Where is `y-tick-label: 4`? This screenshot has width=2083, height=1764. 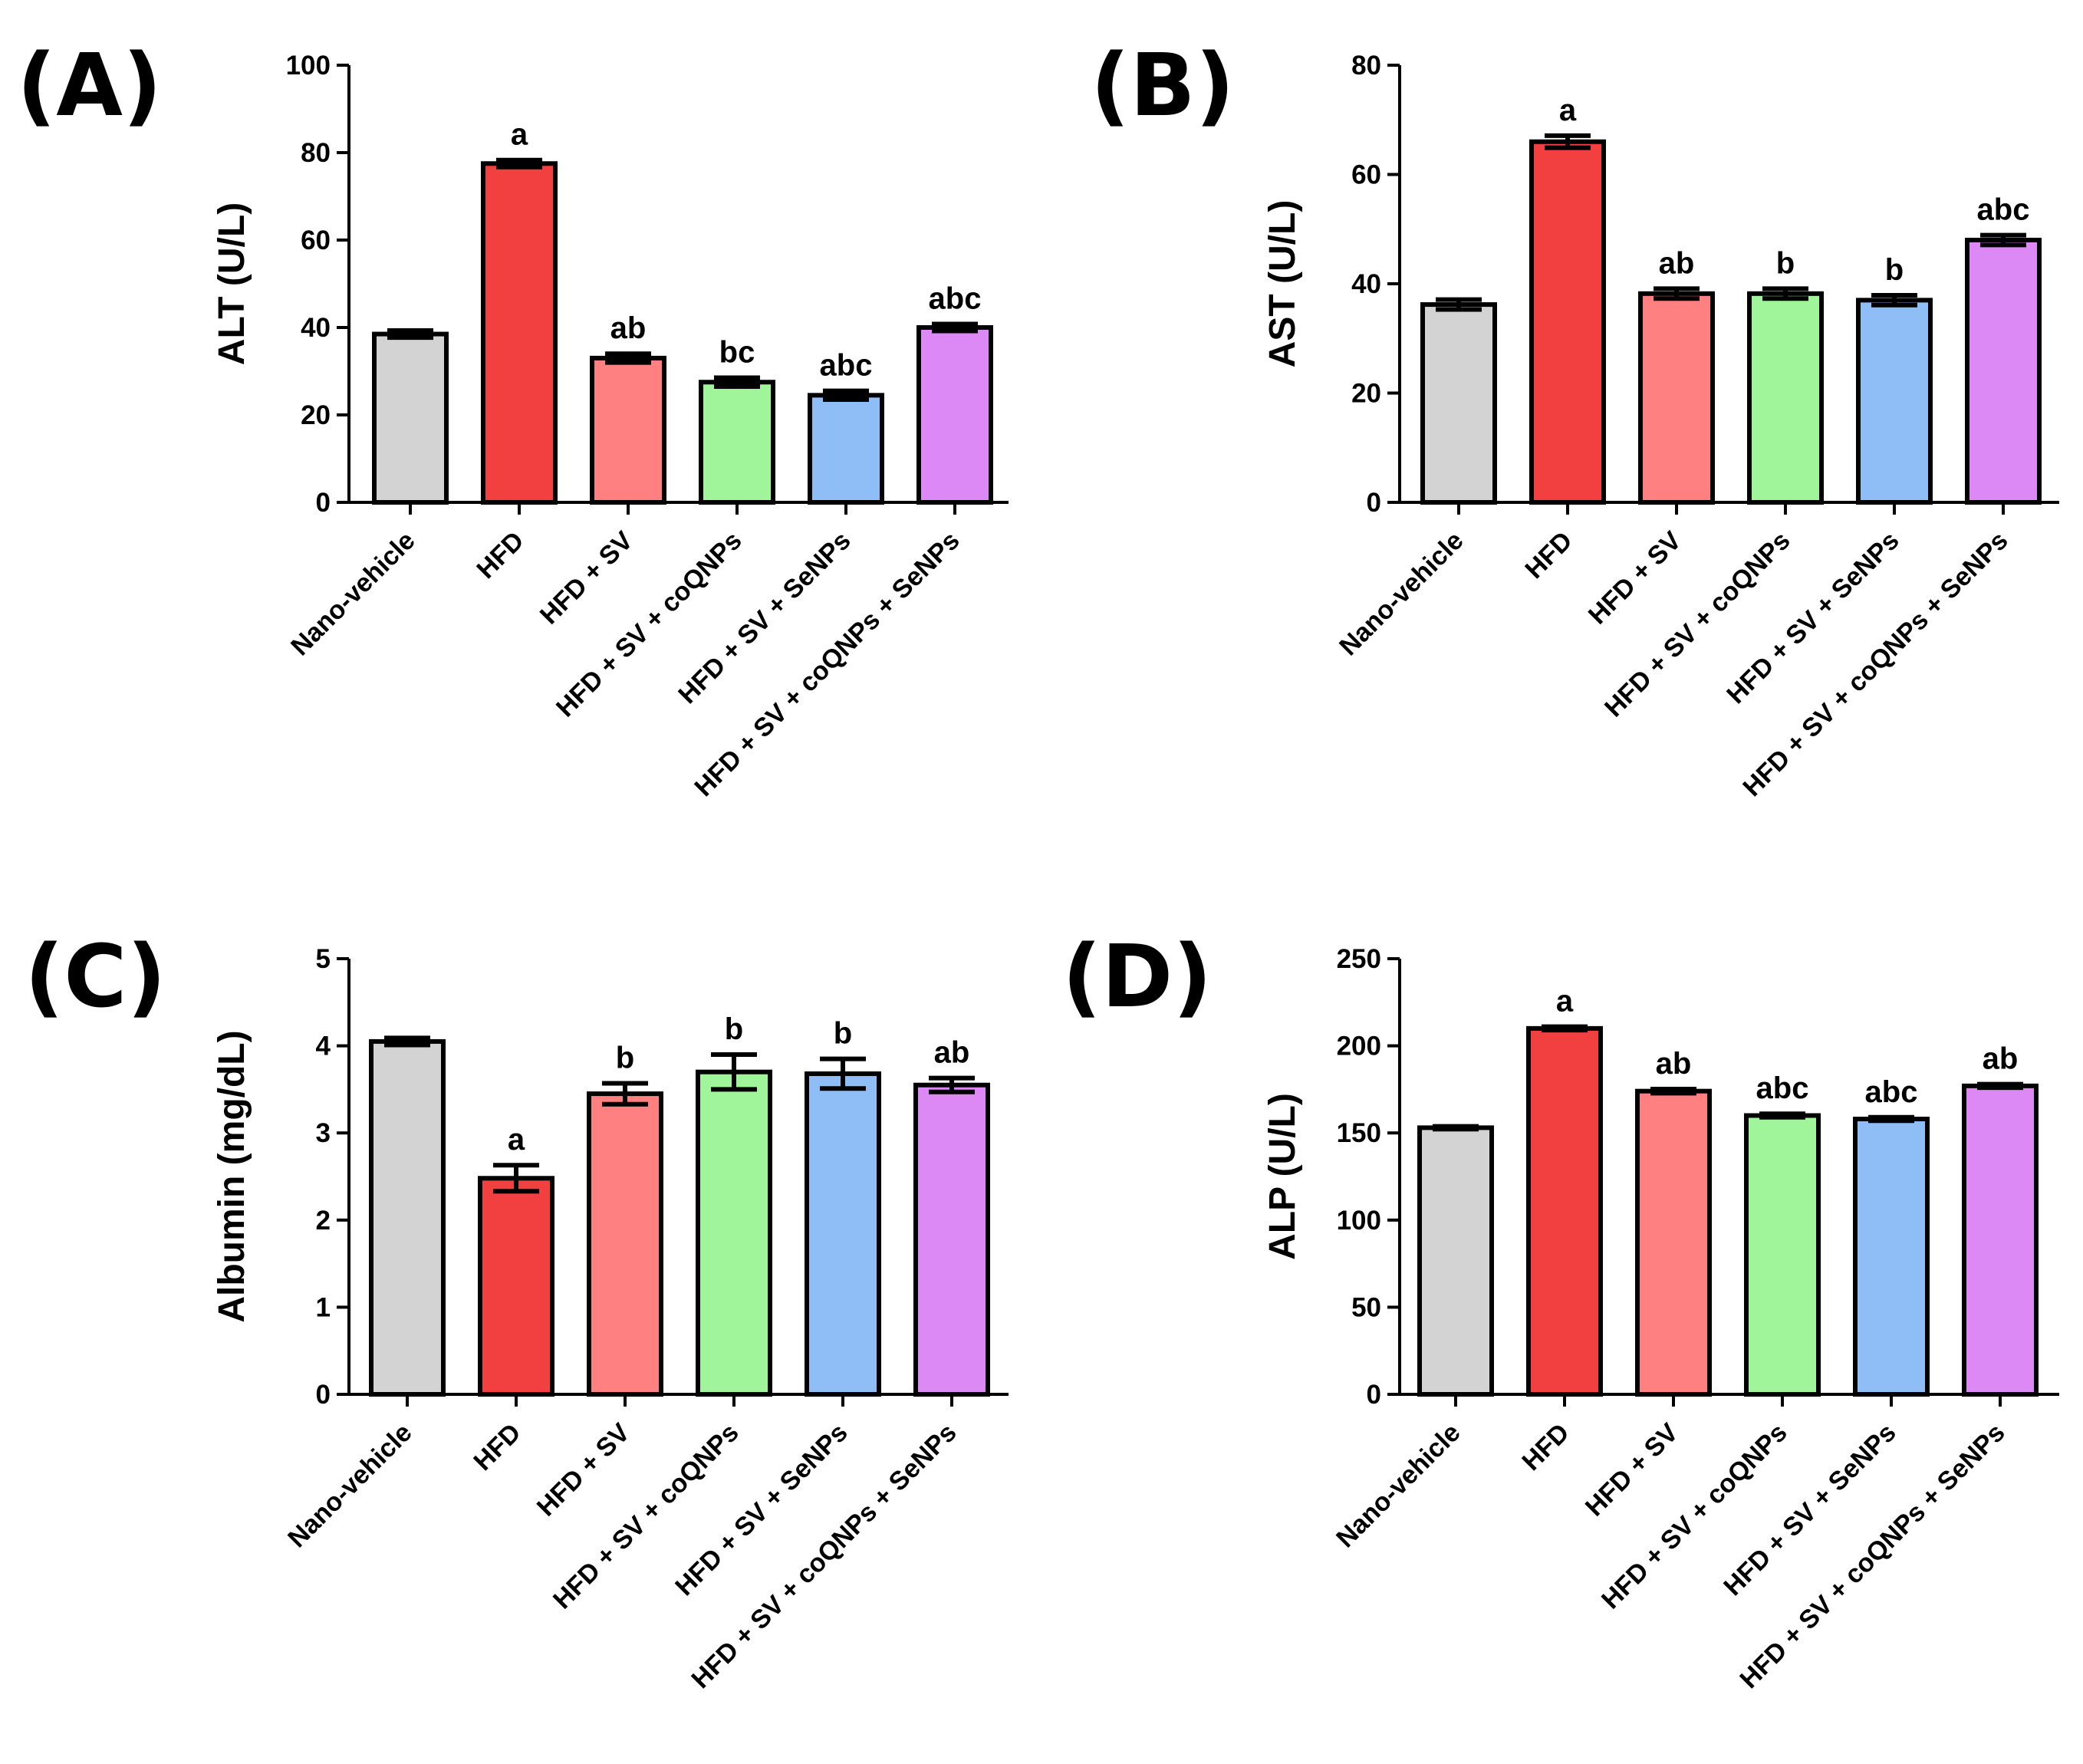
y-tick-label: 4 is located at coordinates (323, 1046).